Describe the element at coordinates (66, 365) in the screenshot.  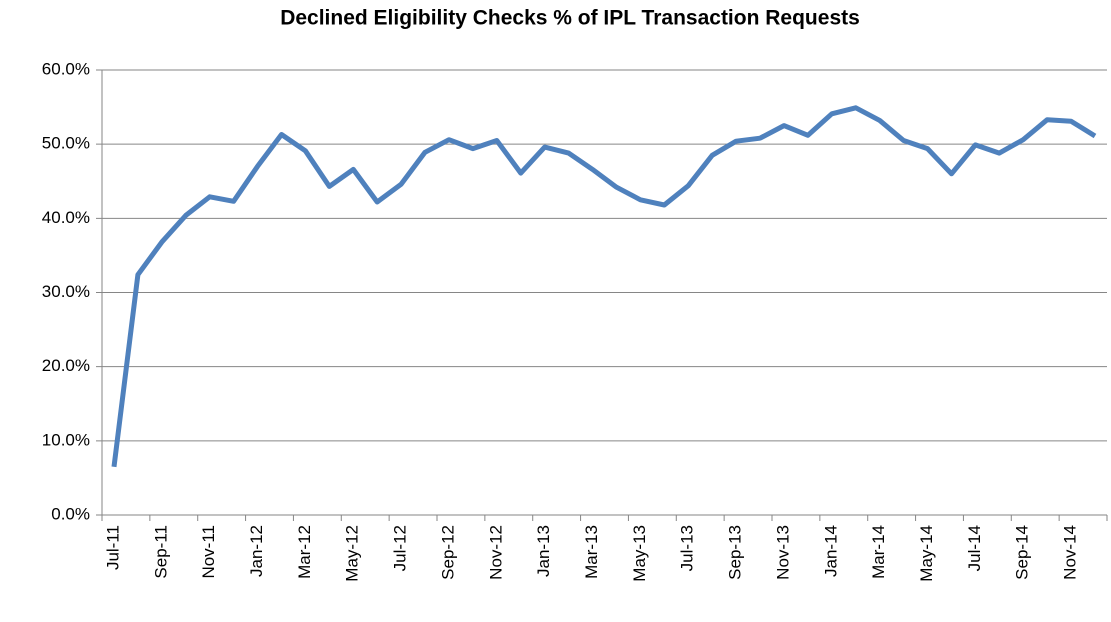
I see `y-tick-label: 20.0%` at that location.